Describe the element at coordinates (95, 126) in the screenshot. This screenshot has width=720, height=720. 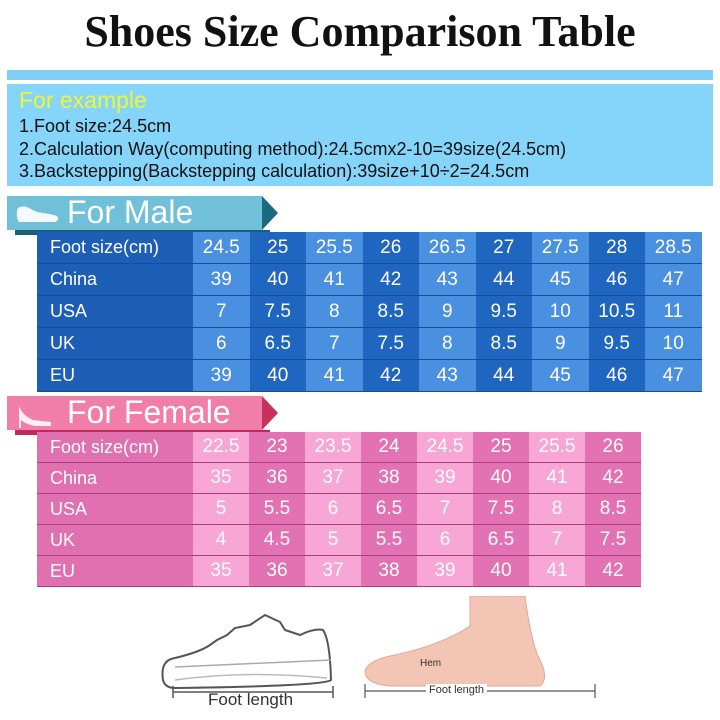
I see `example-line: 1.Foot size:24.5cm` at that location.